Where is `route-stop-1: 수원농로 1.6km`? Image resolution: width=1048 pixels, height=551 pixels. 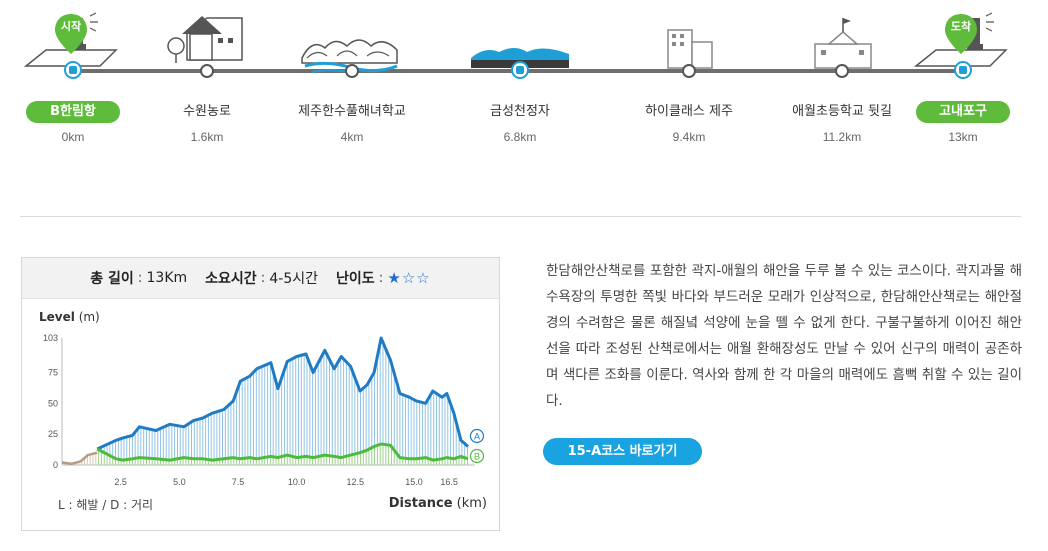 route-stop-1: 수원농로 1.6km is located at coordinates (207, 80).